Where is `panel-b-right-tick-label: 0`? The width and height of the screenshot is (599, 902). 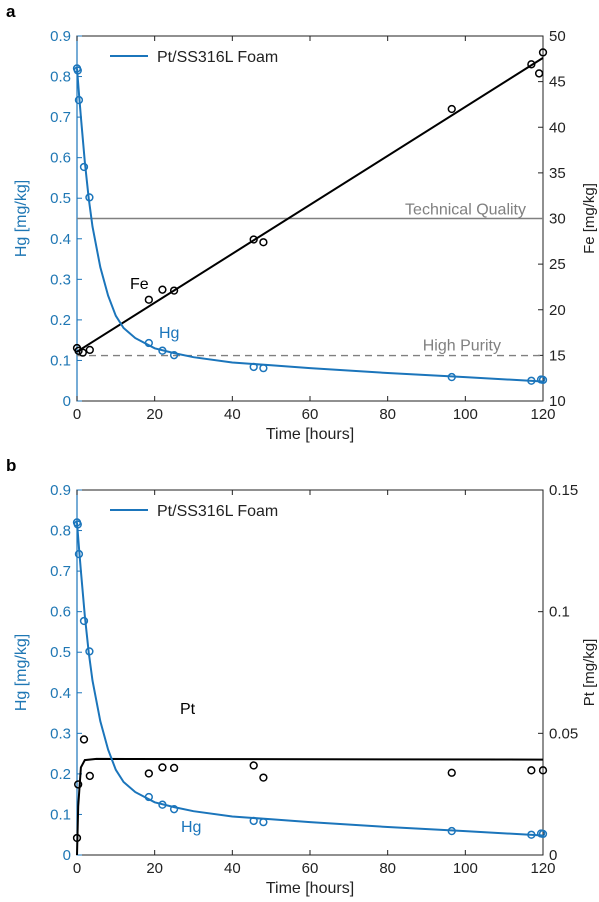
panel-b-right-tick-label: 0 is located at coordinates (553, 855).